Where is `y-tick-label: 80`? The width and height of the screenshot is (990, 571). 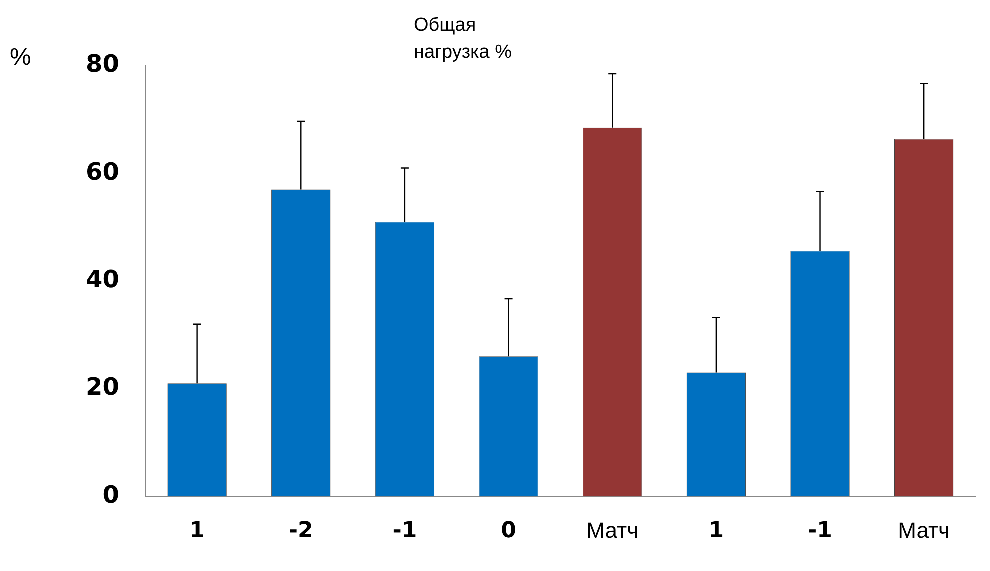
y-tick-label: 80 is located at coordinates (103, 64).